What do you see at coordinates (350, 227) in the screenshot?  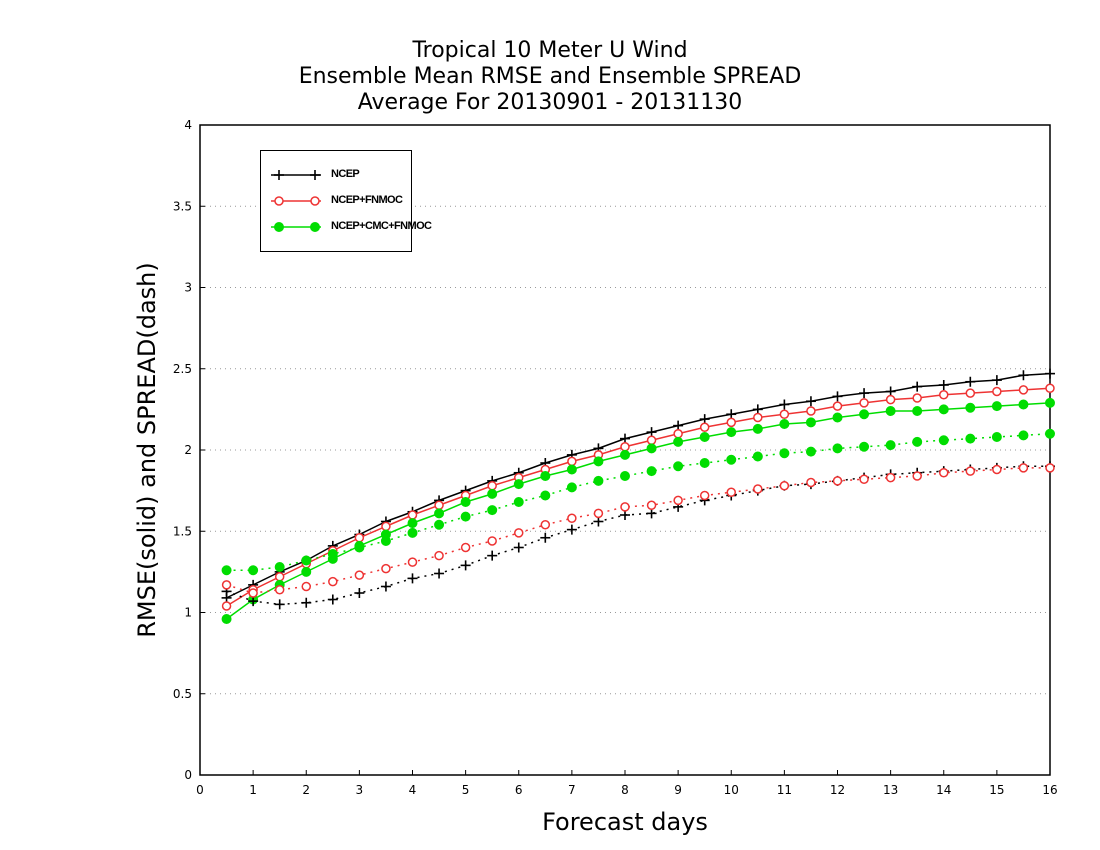 I see `legend-entry-ncep-cmc-fnmoc: NCEP+CMC+FNMOC` at bounding box center [350, 227].